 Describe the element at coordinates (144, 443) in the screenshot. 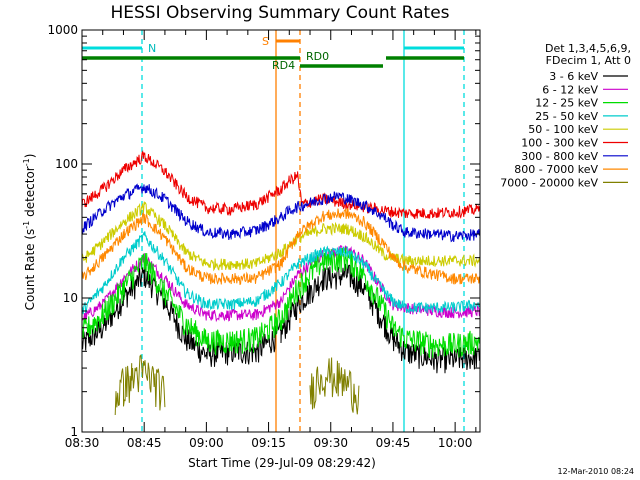

I see `x-tick-label: 08:45` at that location.